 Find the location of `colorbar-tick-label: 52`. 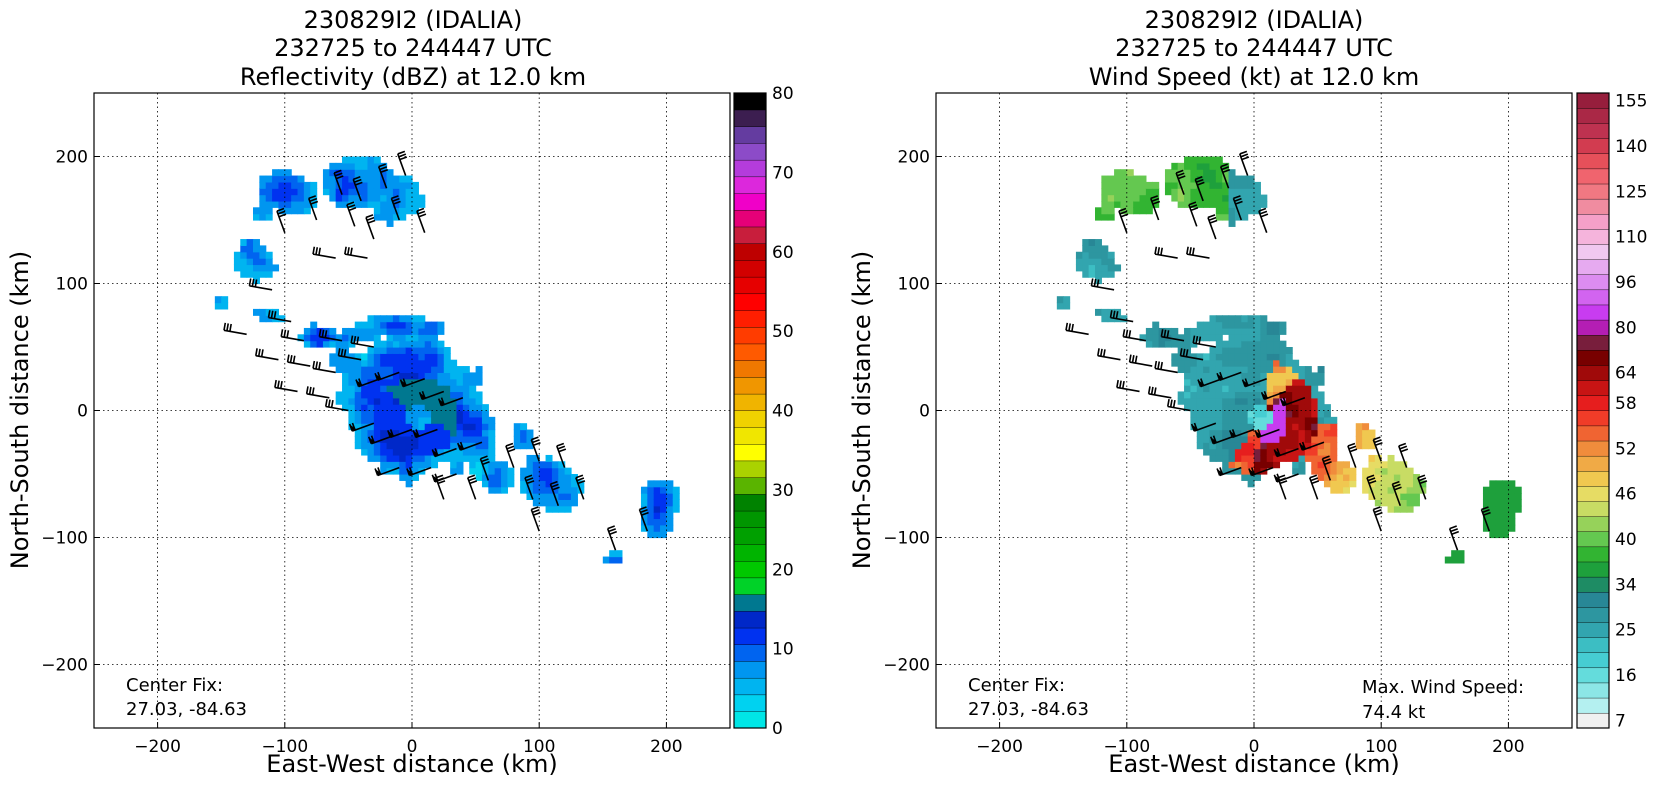

colorbar-tick-label: 52 is located at coordinates (1626, 449).